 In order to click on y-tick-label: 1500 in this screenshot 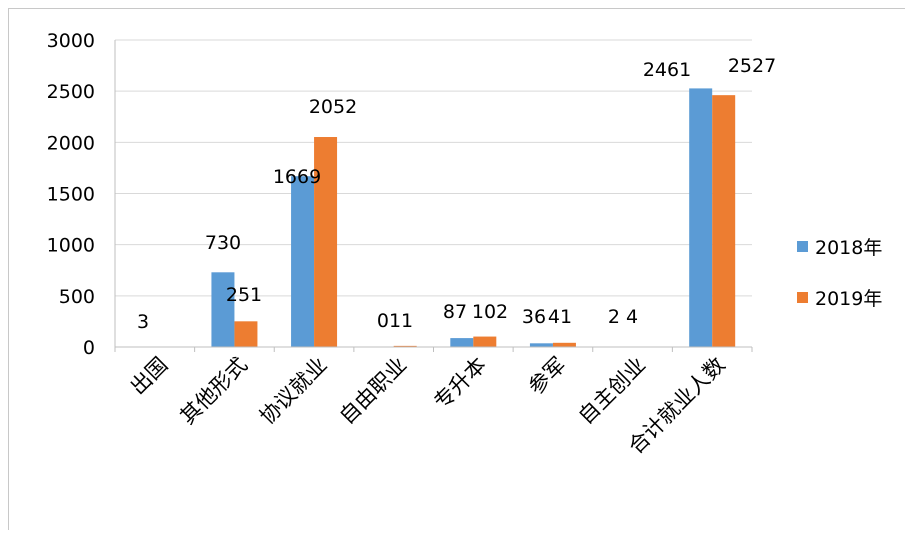, I will do `click(71, 195)`.